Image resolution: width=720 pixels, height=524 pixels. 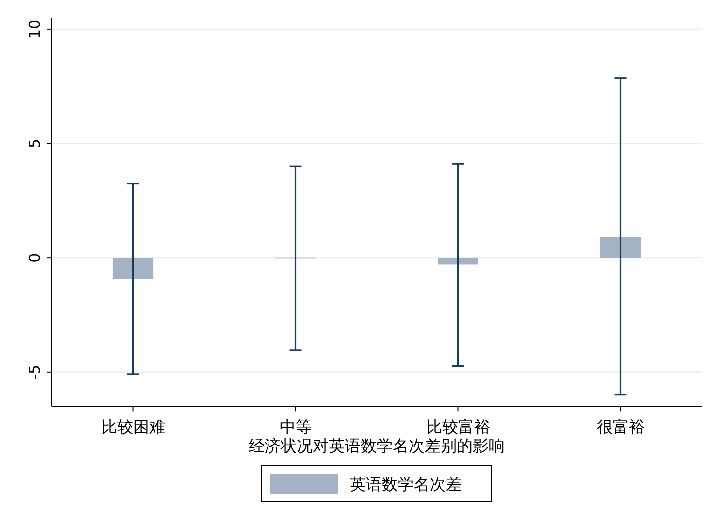 I want to click on y-tick-label: 0, so click(x=35, y=258).